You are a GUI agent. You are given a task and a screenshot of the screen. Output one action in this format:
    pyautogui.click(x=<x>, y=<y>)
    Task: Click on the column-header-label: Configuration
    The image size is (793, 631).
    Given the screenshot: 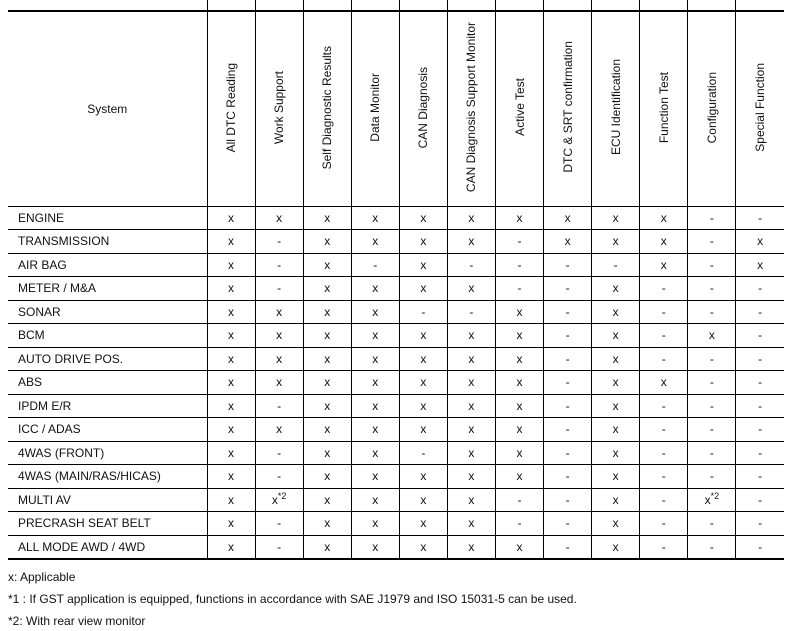 What is the action you would take?
    pyautogui.click(x=711, y=107)
    